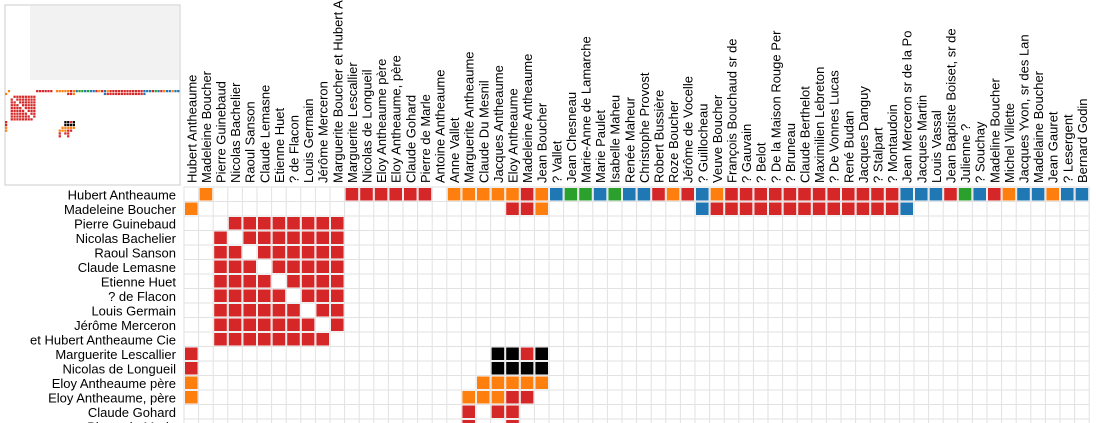 This screenshot has width=1096, height=423. What do you see at coordinates (440, 126) in the screenshot?
I see `column-label: Antoine Antheaume` at bounding box center [440, 126].